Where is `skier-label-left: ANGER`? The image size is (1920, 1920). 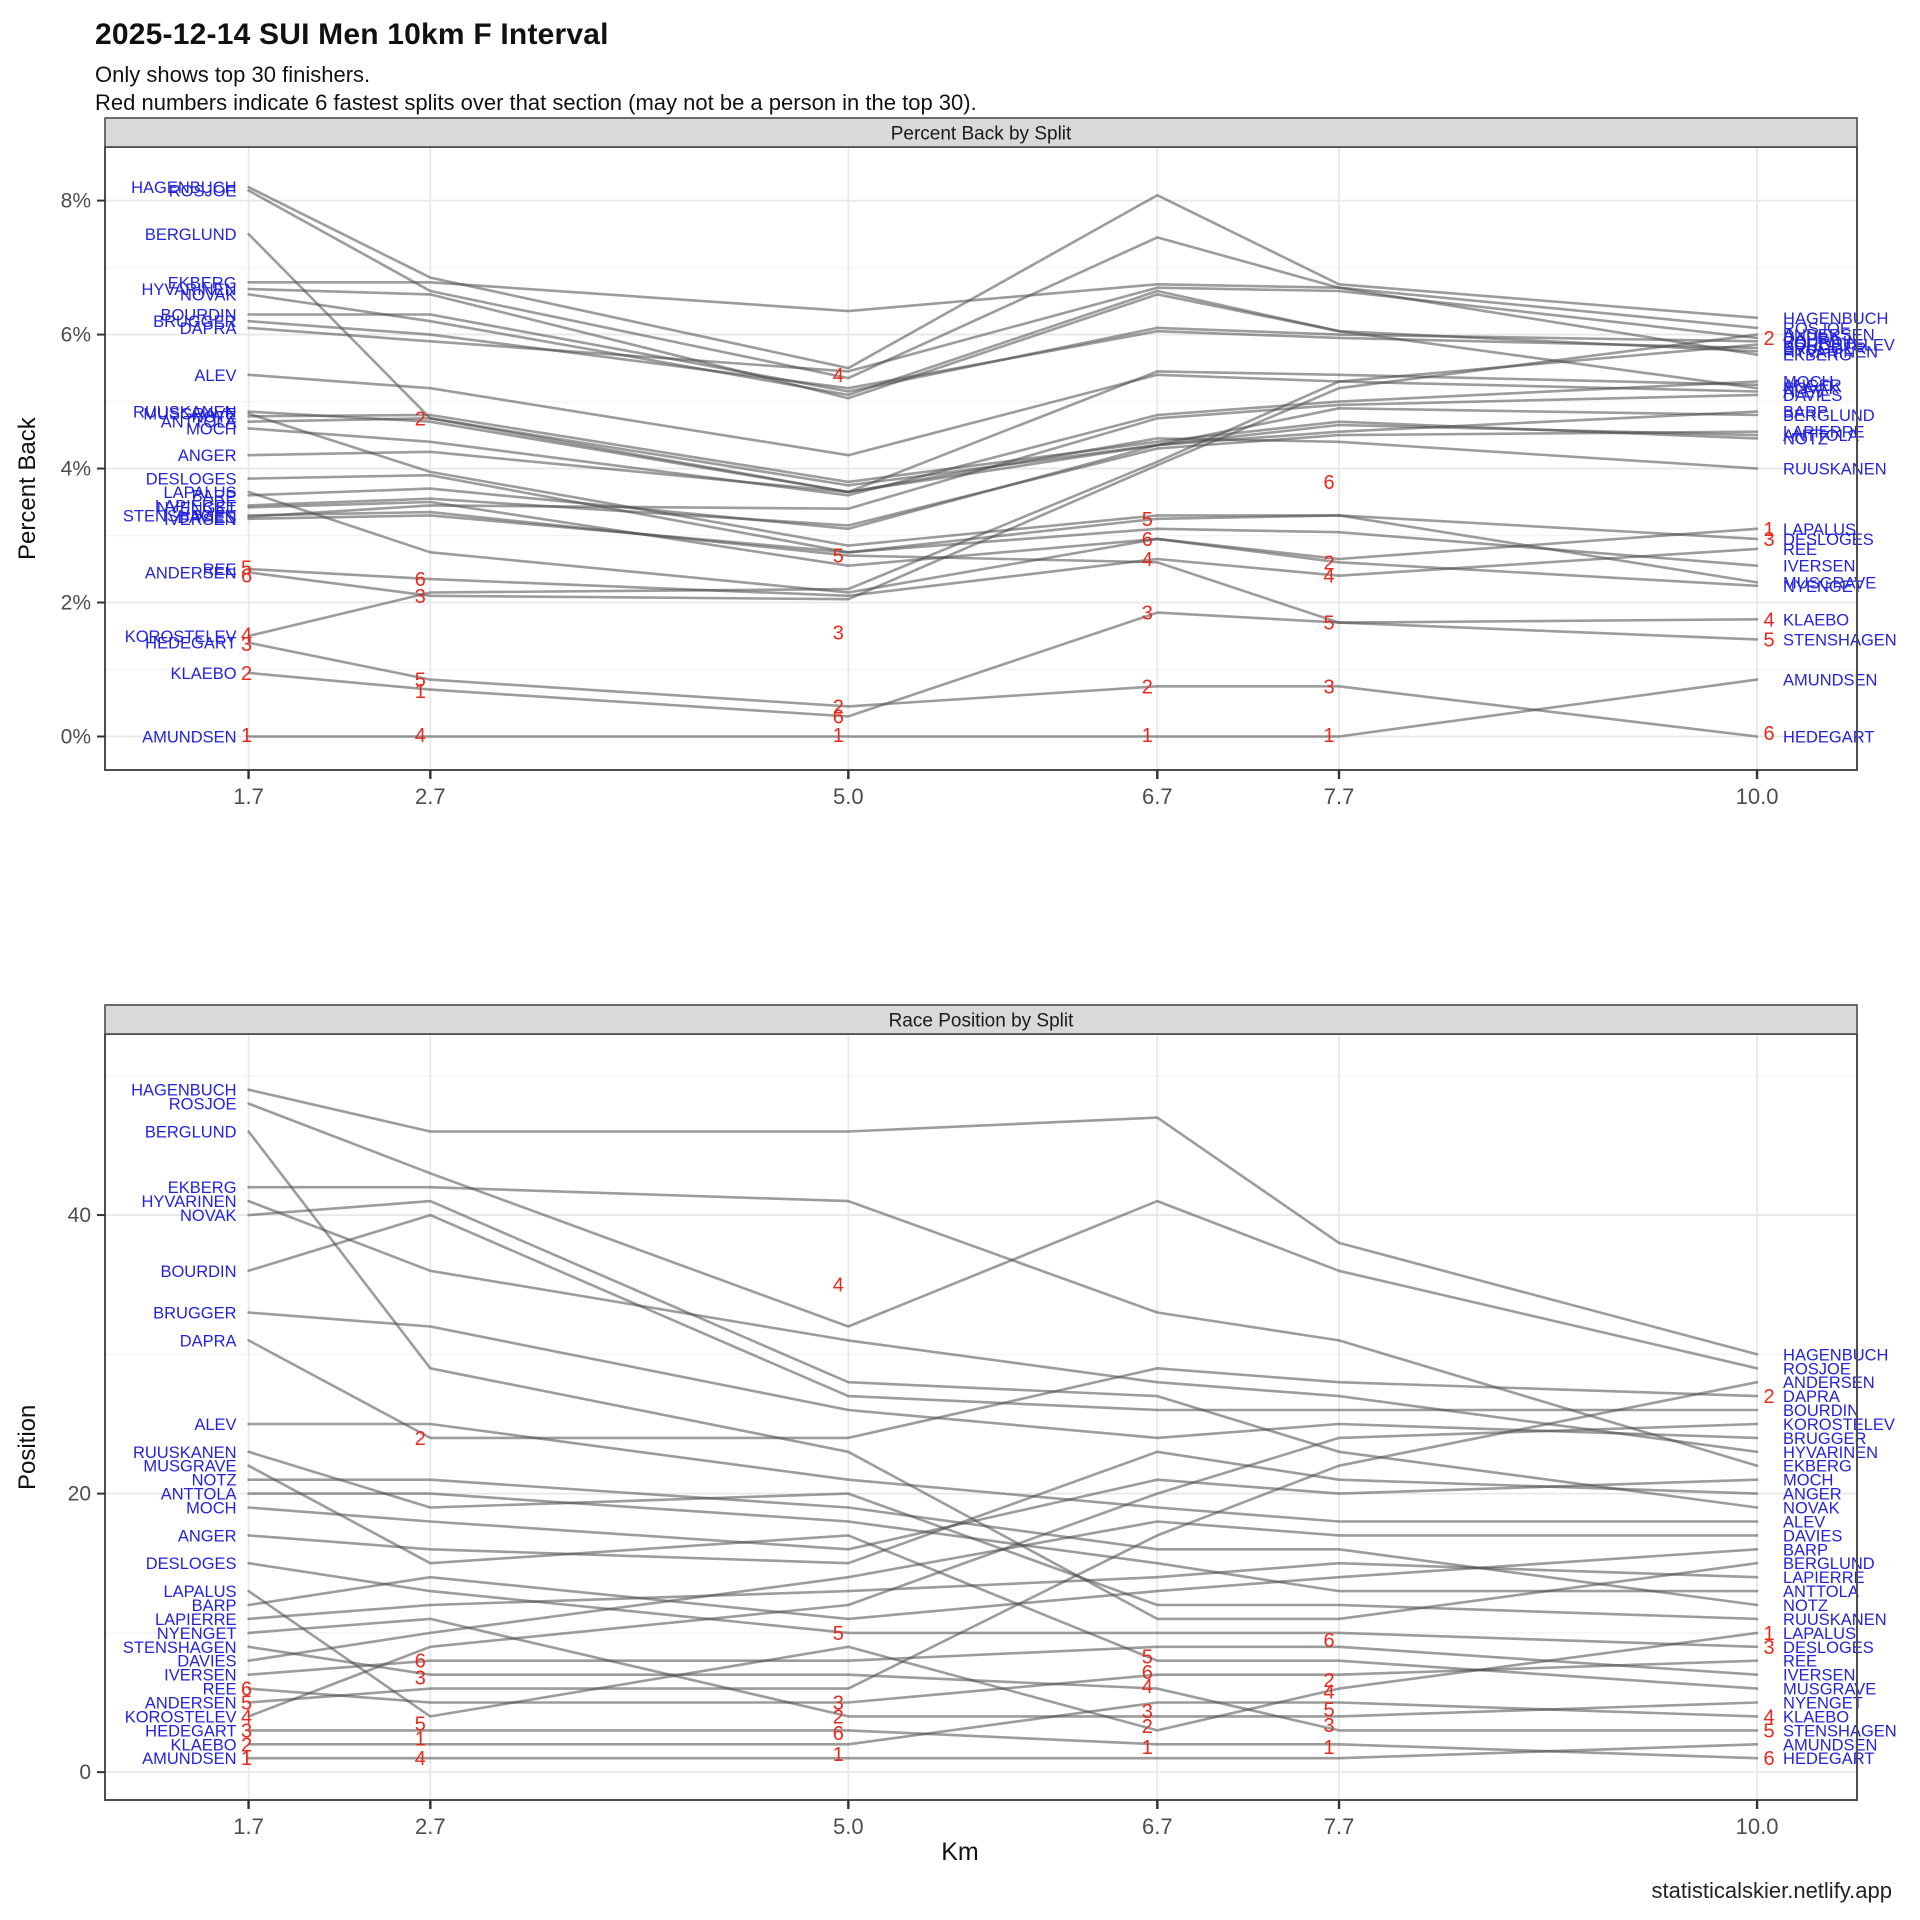 skier-label-left: ANGER is located at coordinates (207, 456).